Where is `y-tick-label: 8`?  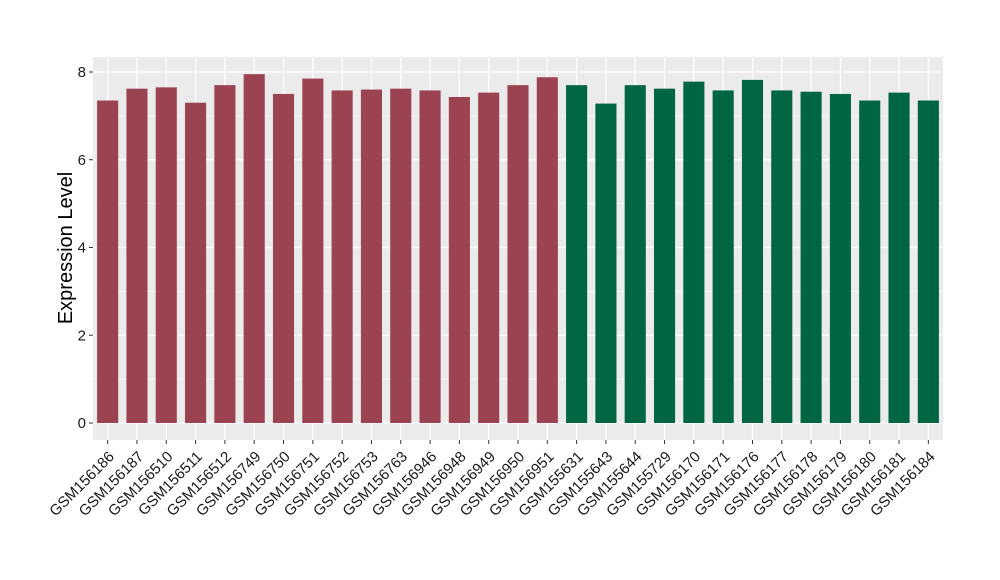
y-tick-label: 8 is located at coordinates (82, 72).